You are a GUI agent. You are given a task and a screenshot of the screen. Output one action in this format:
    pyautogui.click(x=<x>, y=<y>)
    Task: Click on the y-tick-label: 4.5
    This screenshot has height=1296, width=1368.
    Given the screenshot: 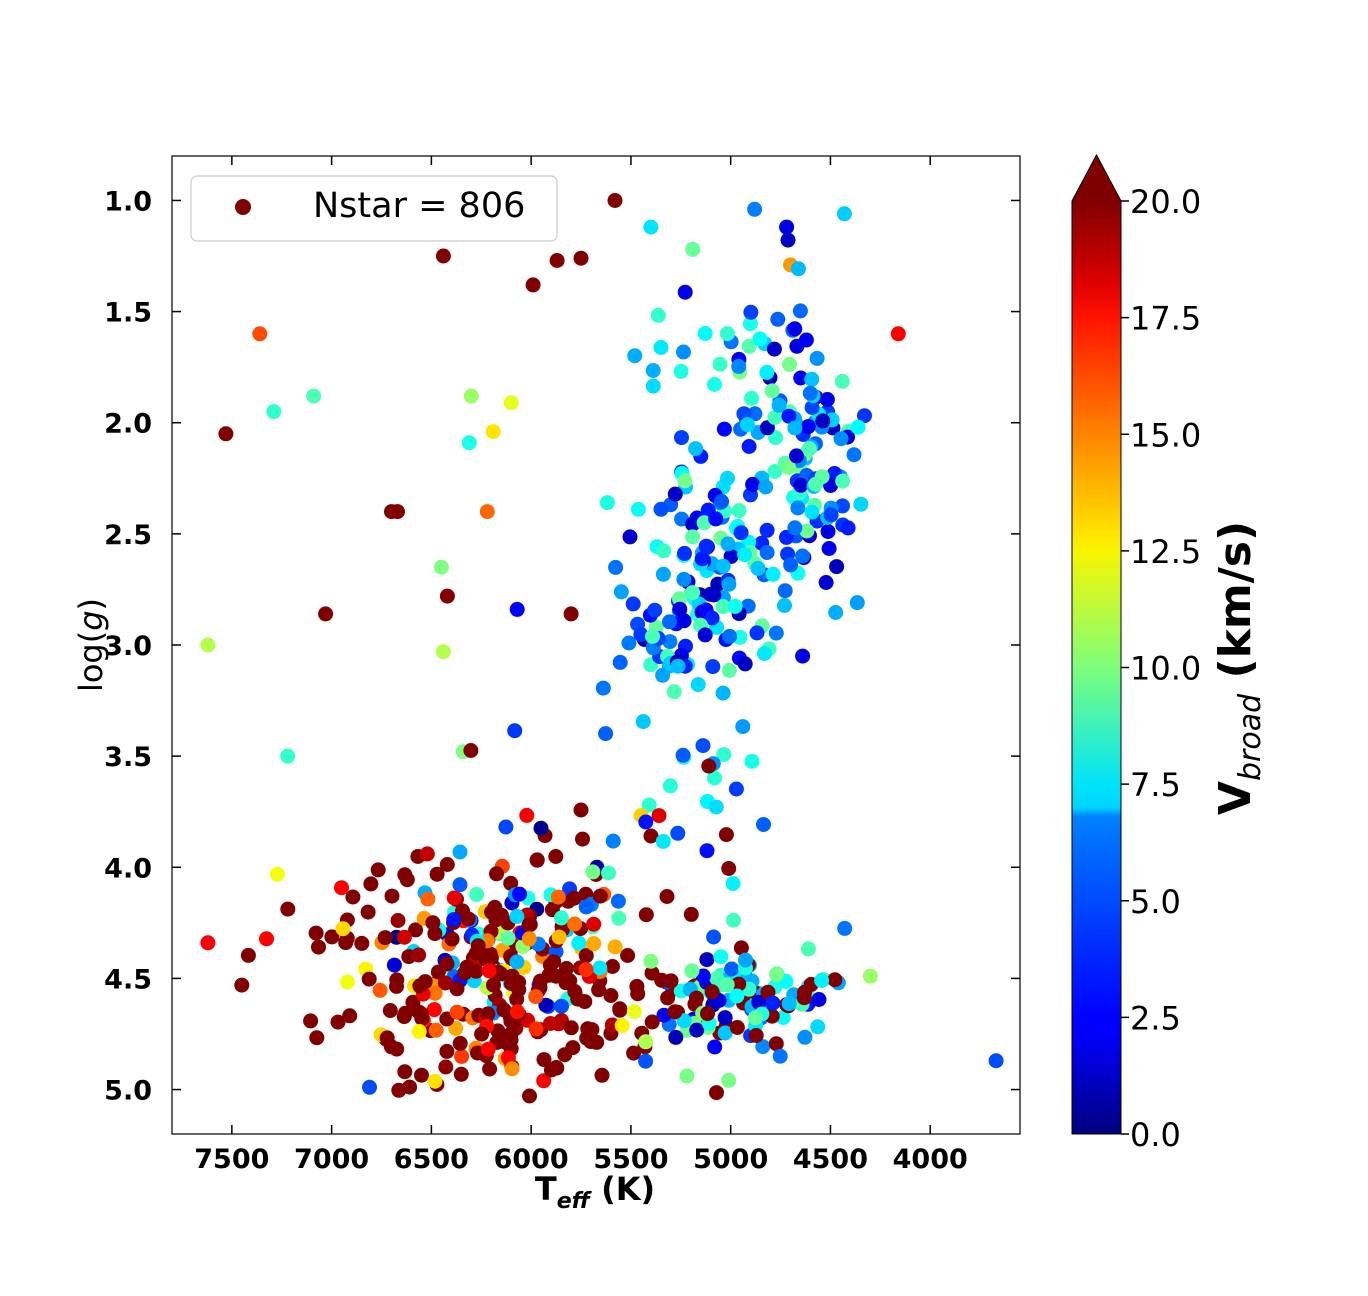 What is the action you would take?
    pyautogui.click(x=128, y=979)
    